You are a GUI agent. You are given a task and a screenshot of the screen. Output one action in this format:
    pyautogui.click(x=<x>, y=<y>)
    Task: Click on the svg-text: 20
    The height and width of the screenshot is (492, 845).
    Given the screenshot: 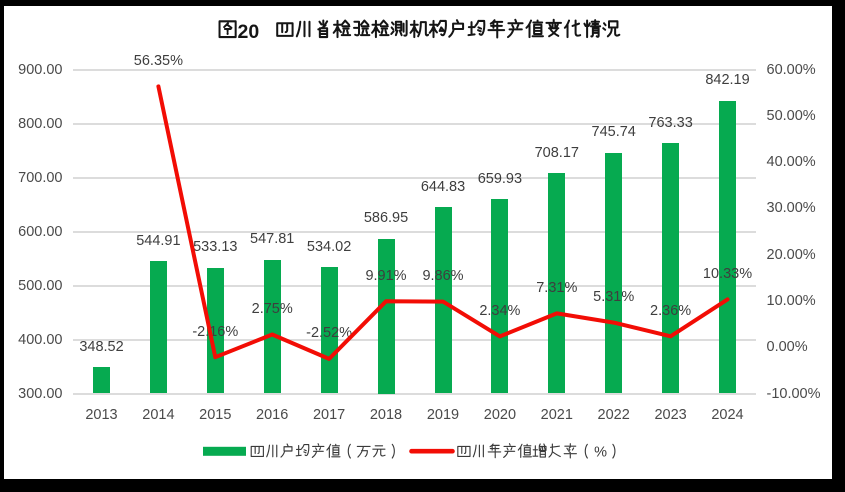 What is the action you would take?
    pyautogui.click(x=249, y=32)
    